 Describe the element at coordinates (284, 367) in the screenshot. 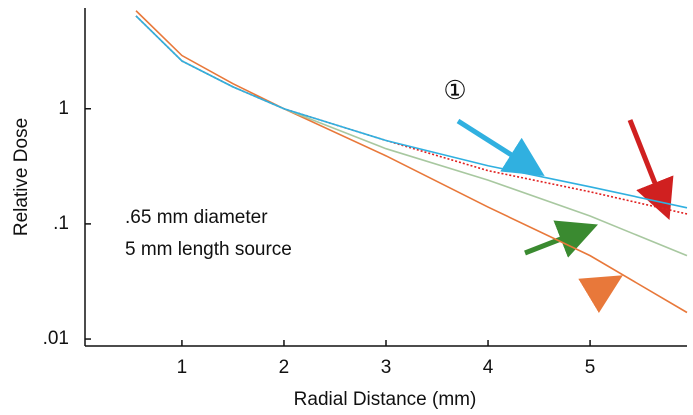

I see `x-tick-label: 2` at that location.